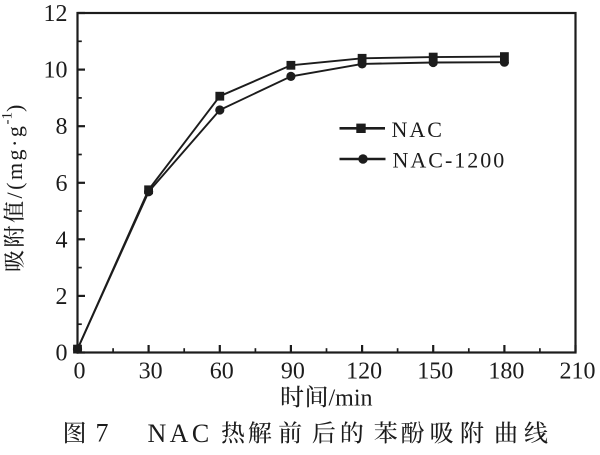 This screenshot has width=600, height=455. What do you see at coordinates (506, 372) in the screenshot?
I see `svg-text: 180` at bounding box center [506, 372].